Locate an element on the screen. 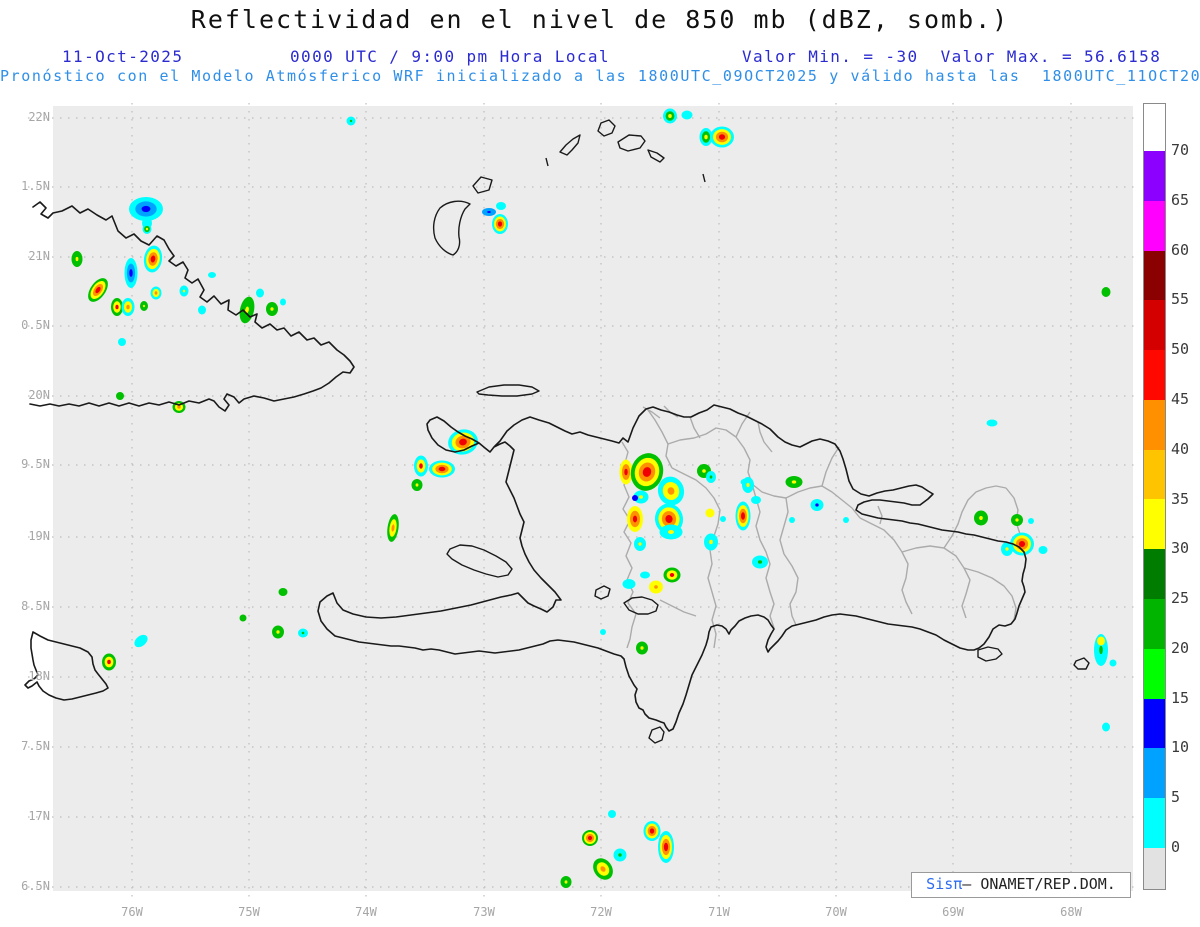 The image size is (1200, 927). colorbar-tick-label: 40 is located at coordinates (1180, 448).